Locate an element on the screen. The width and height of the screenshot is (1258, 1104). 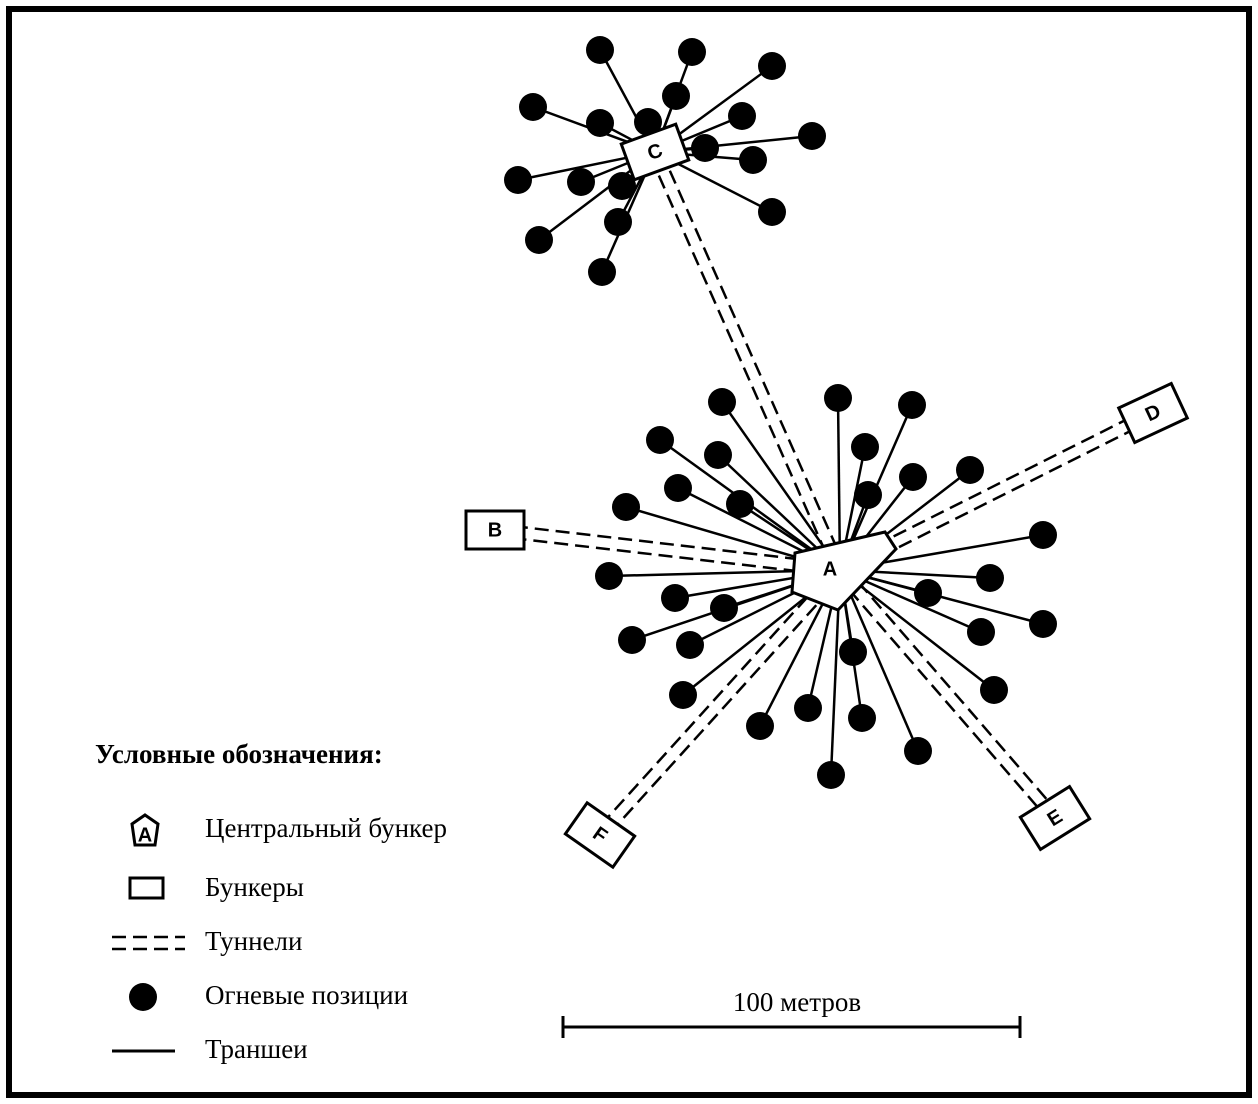
legend-icon-bunker is located at coordinates (146, 888).